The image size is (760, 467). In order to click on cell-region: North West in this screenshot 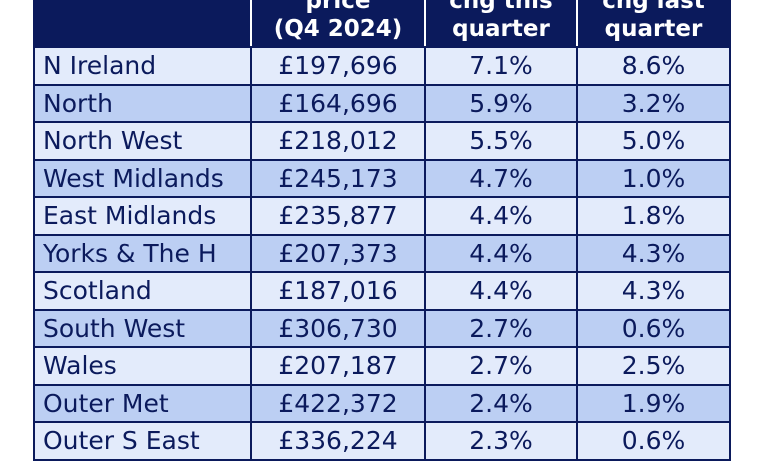, I will do `click(142, 141)`.